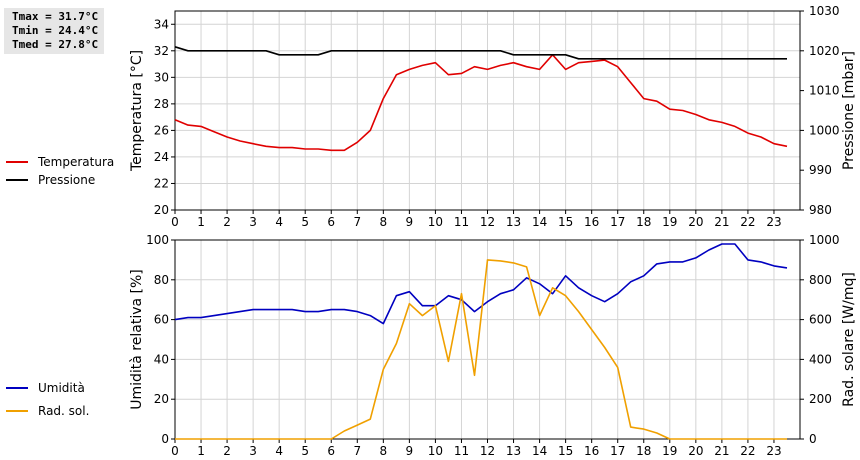  I want to click on y-tick-label-right: 200, so click(820, 399).